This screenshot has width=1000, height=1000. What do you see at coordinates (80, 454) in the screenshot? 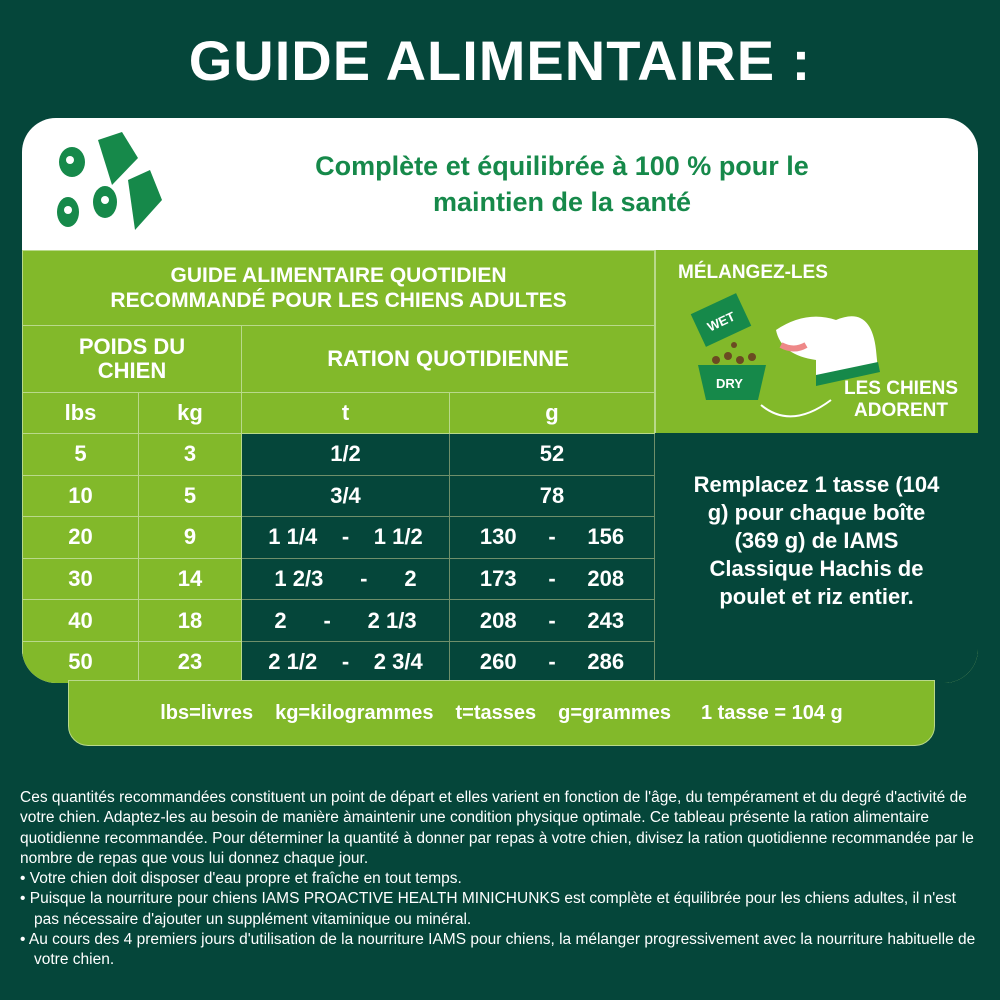
I see `lbs-cell: 5` at bounding box center [80, 454].